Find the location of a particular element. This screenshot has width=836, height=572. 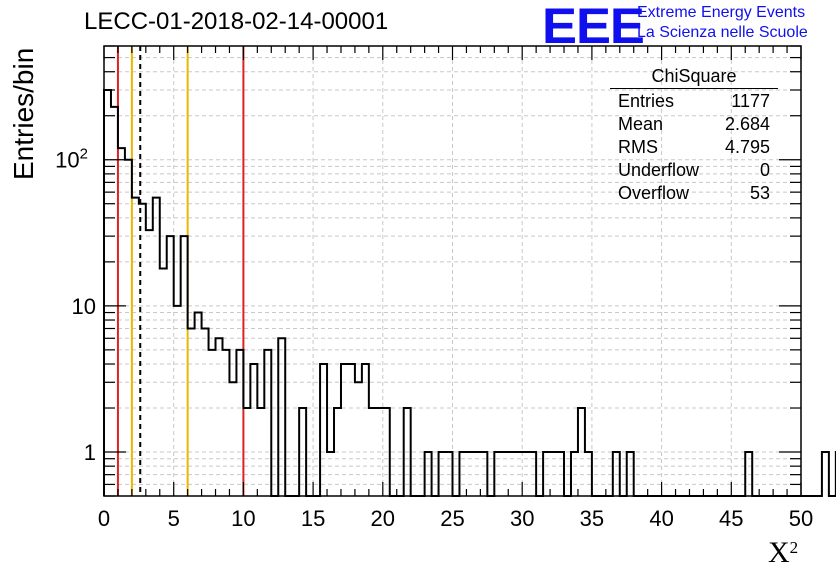

stats-row-overflow: Overflow 53 is located at coordinates (694, 193).